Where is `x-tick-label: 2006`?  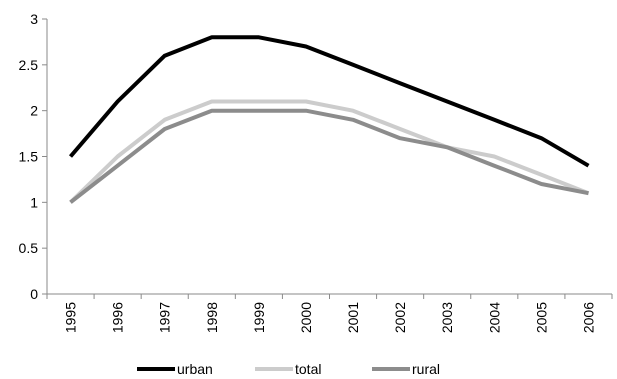
x-tick-label: 2006 is located at coordinates (588, 317).